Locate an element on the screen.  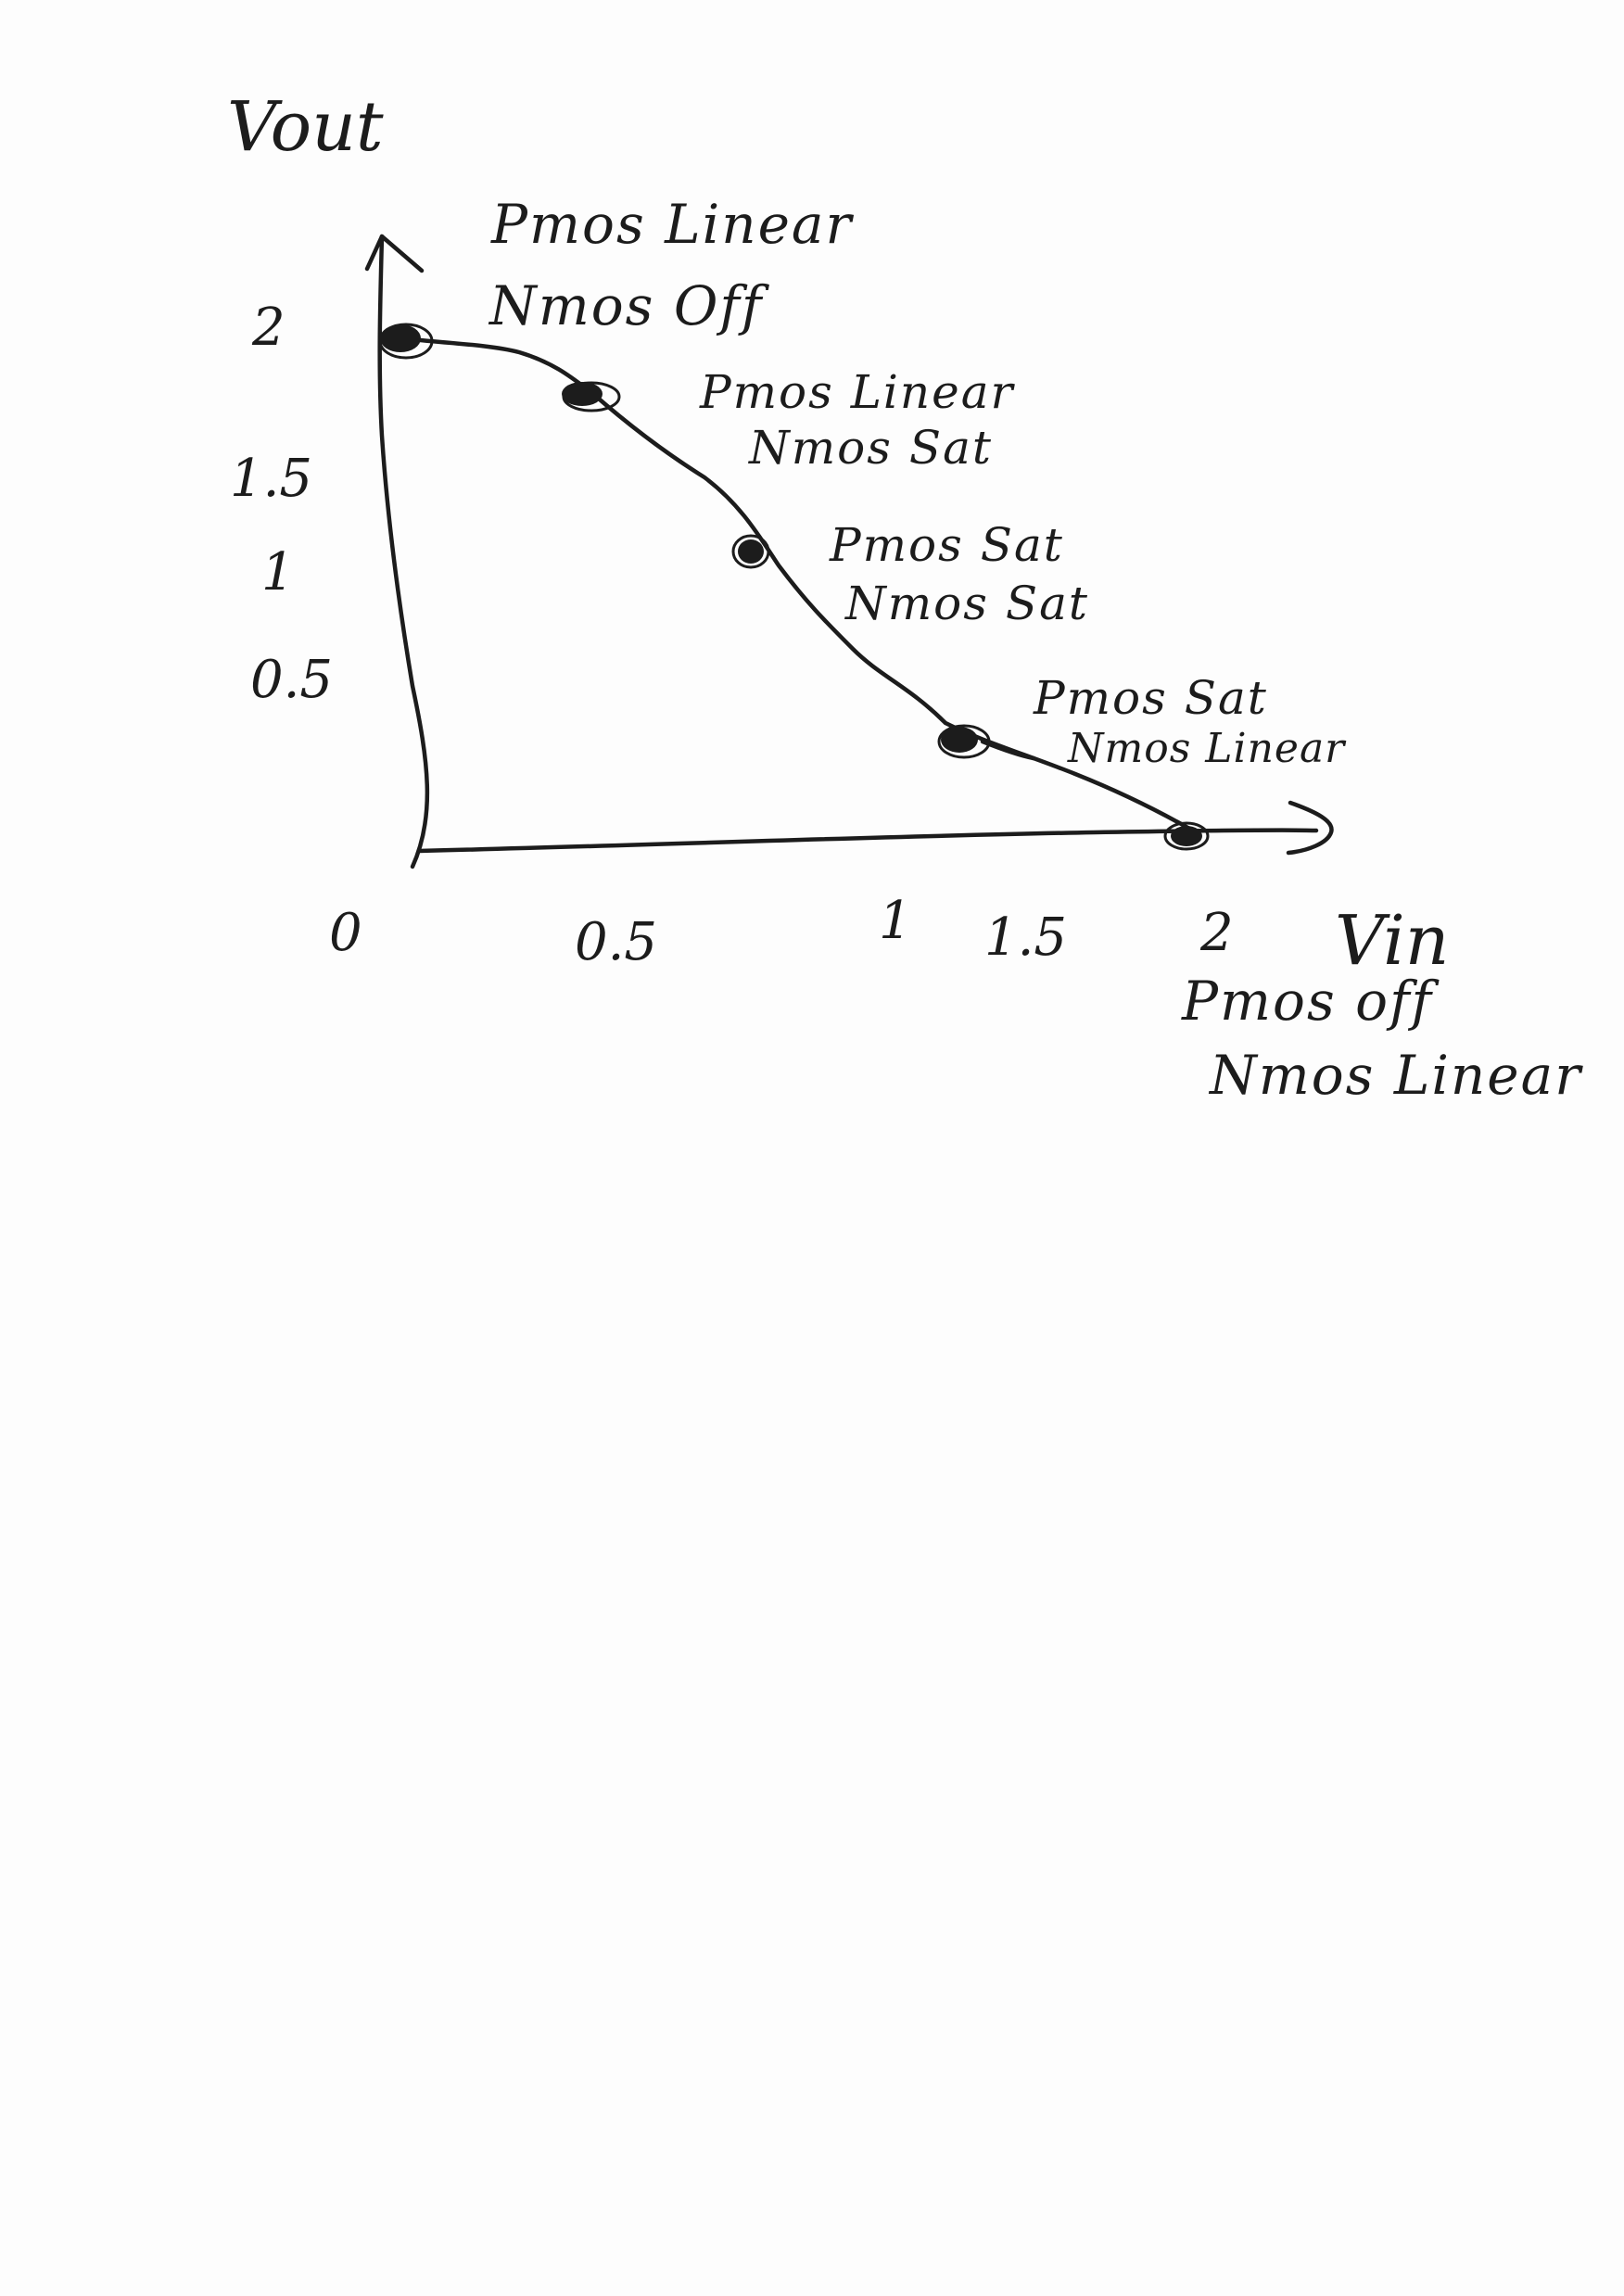
x-tick-label: 1.5 is located at coordinates (1025, 937).